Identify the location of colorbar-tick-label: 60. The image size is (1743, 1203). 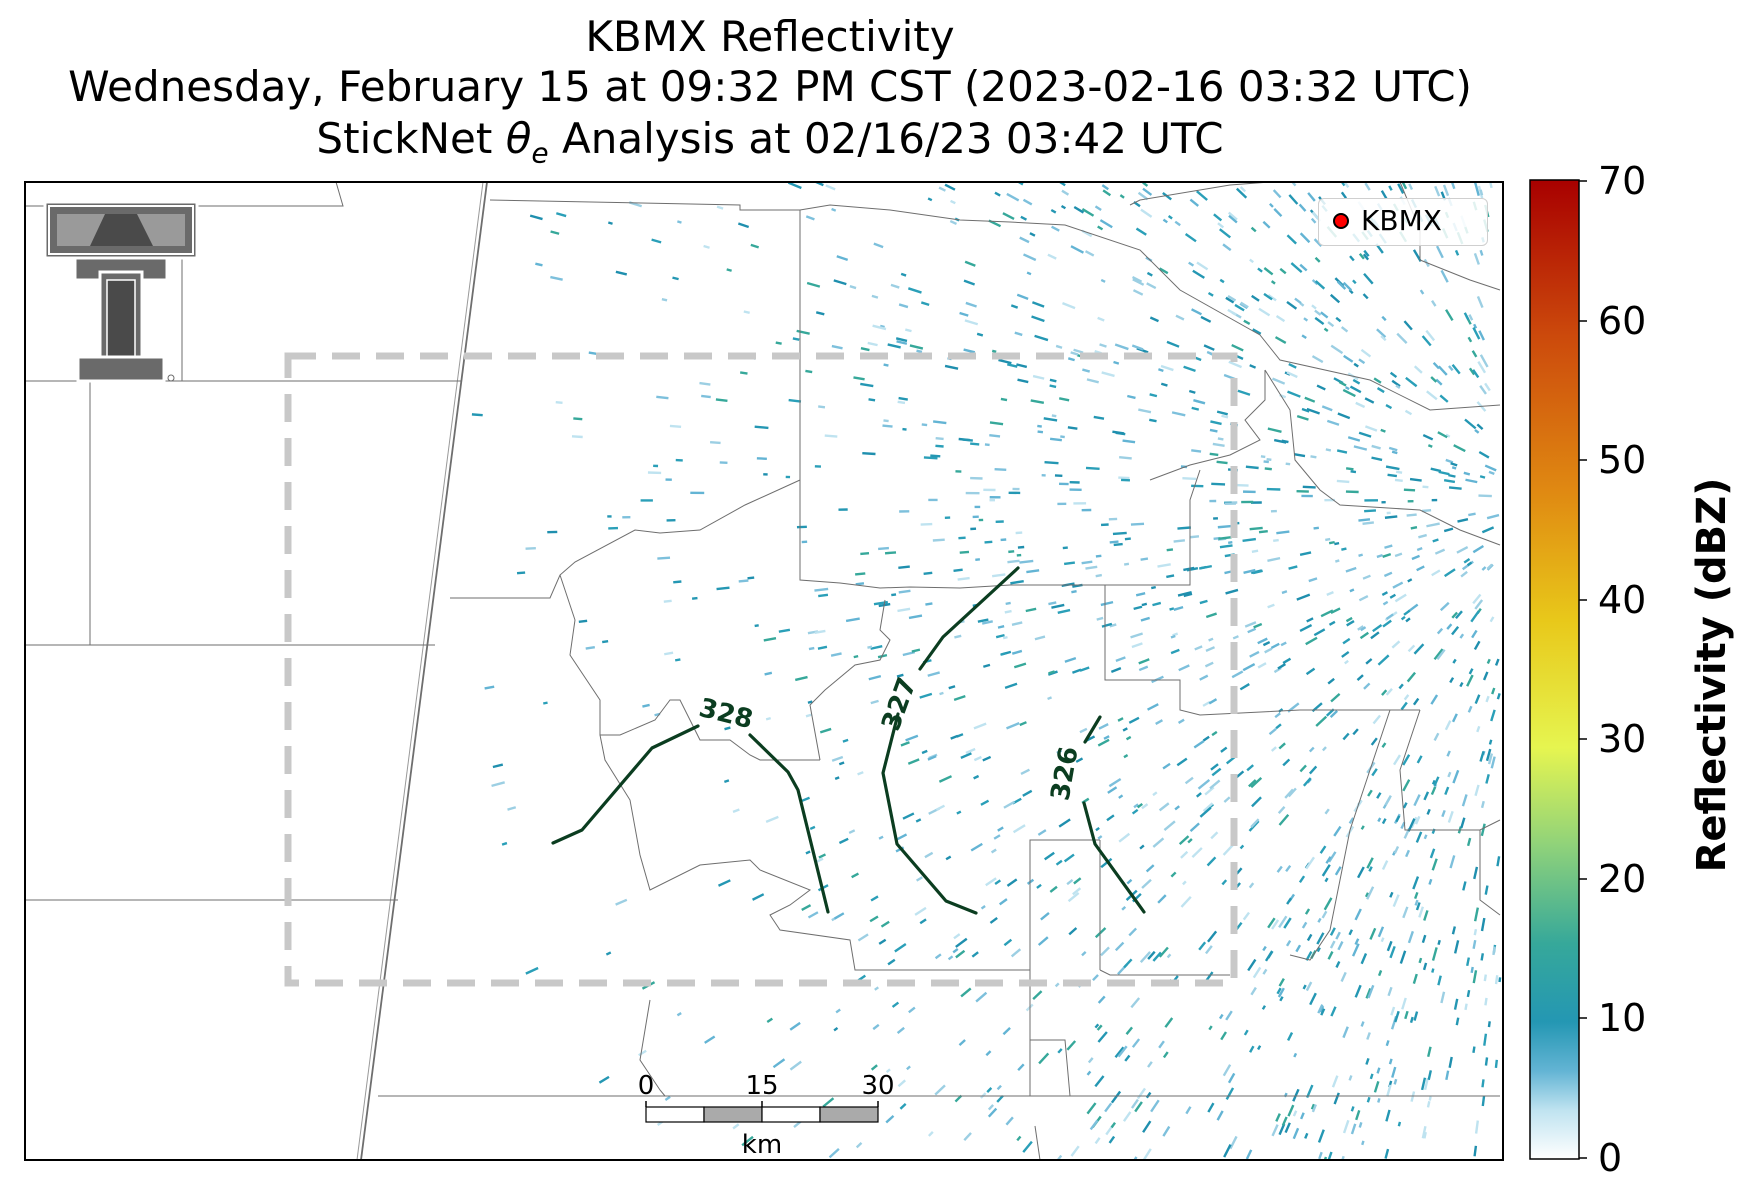
(1622, 321).